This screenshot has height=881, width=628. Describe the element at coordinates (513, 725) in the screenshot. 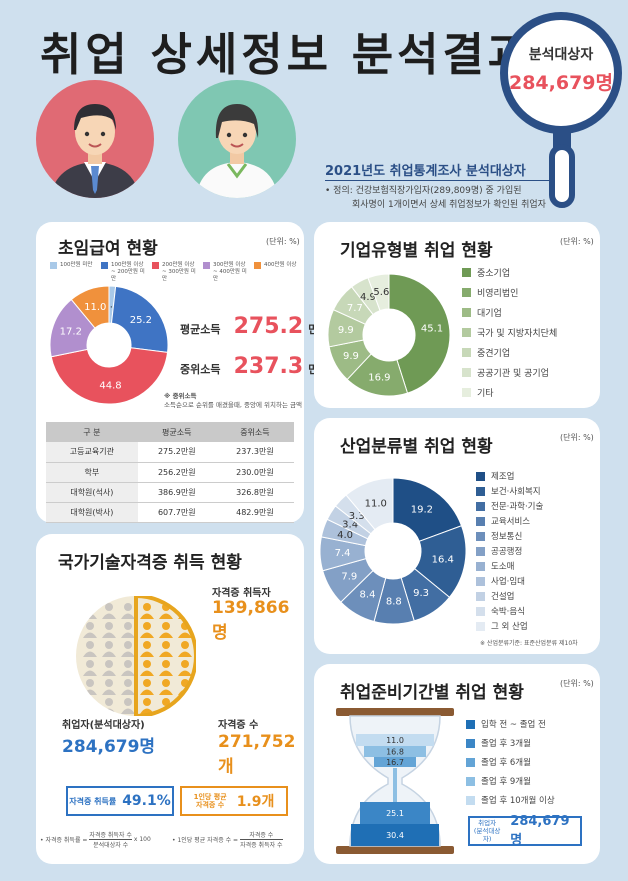

I see `prep-legend-label: 입학 전 ~ 졸업 전` at that location.